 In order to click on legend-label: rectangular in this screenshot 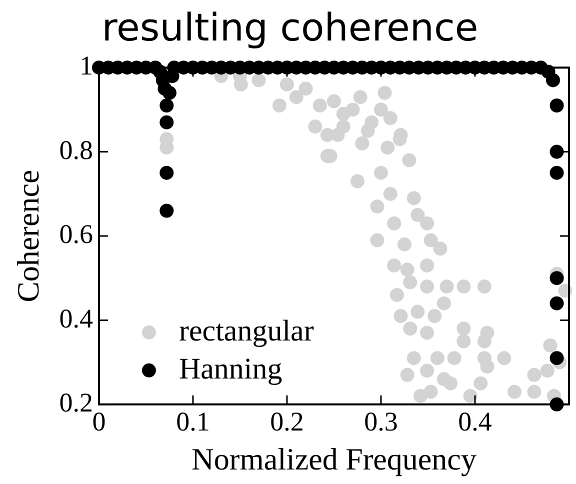, I will do `click(246, 331)`.